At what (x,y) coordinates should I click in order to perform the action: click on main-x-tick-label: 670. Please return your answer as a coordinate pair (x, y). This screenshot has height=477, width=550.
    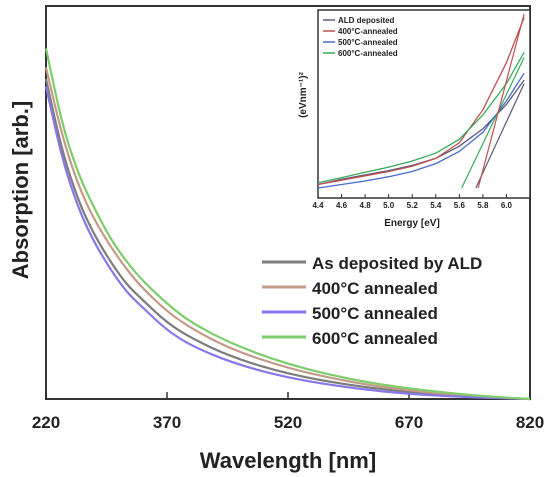
    Looking at the image, I should click on (409, 422).